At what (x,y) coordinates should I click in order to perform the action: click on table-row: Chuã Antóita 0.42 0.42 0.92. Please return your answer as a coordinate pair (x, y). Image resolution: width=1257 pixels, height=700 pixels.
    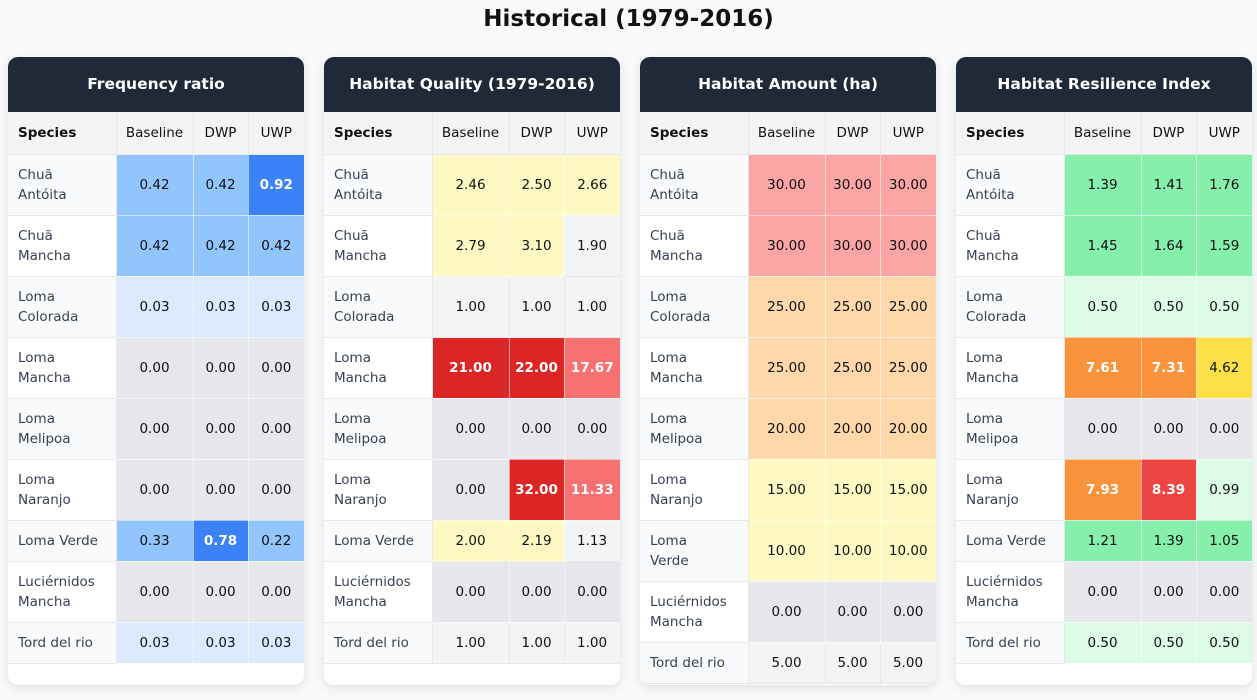
    Looking at the image, I should click on (156, 185).